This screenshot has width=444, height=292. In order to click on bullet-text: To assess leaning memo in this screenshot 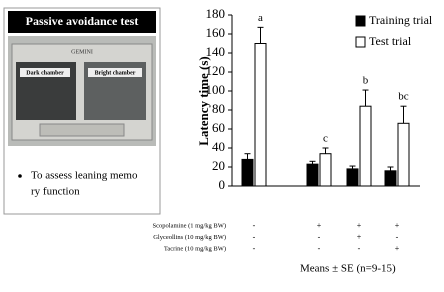, I will do `click(84, 176)`.